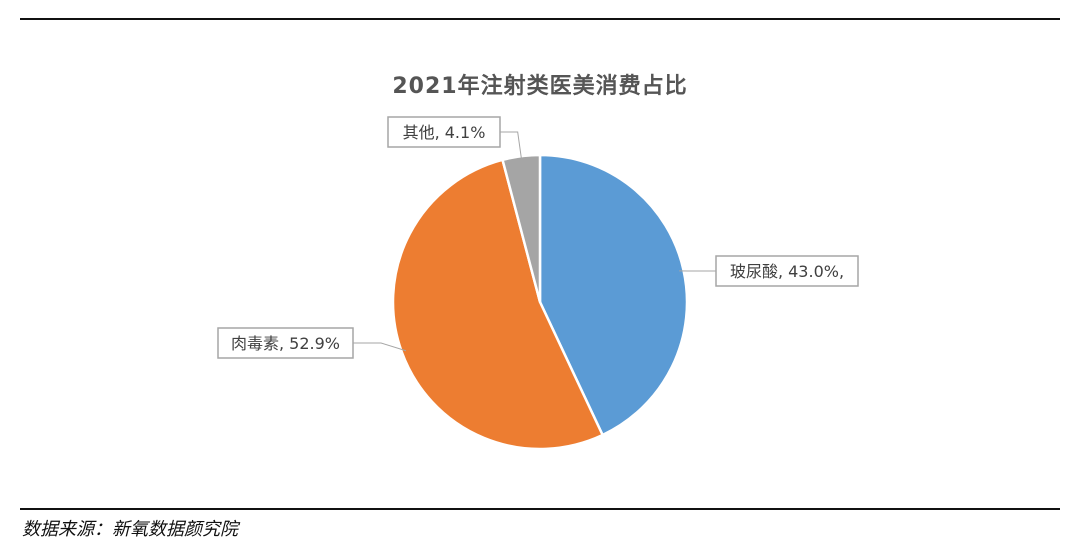 This screenshot has height=549, width=1080. Describe the element at coordinates (613, 295) in the screenshot. I see `slice-hyaluronic-acid` at that location.